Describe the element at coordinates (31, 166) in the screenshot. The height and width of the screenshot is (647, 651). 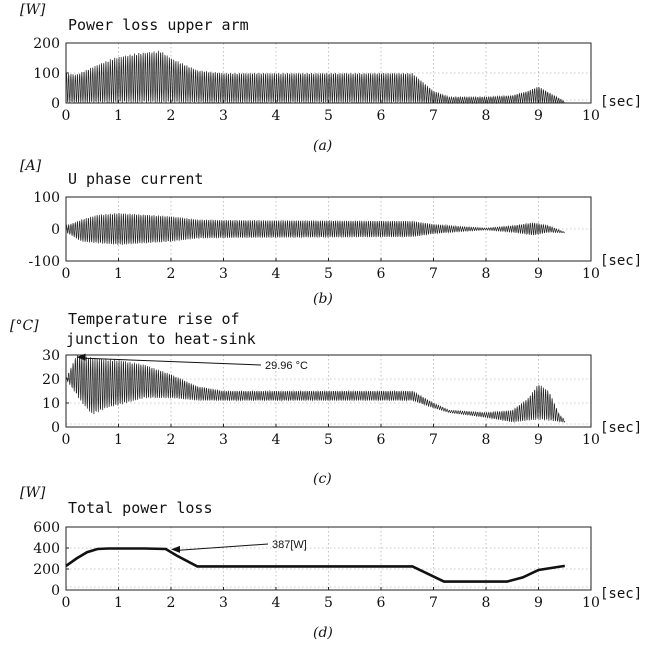
I see `y-unit-label: [A]` at that location.